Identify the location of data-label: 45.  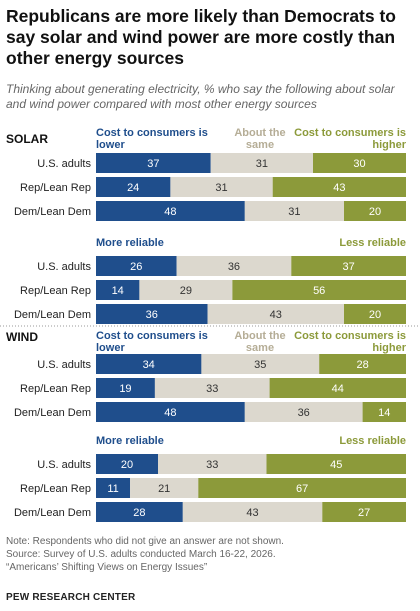
(336, 465).